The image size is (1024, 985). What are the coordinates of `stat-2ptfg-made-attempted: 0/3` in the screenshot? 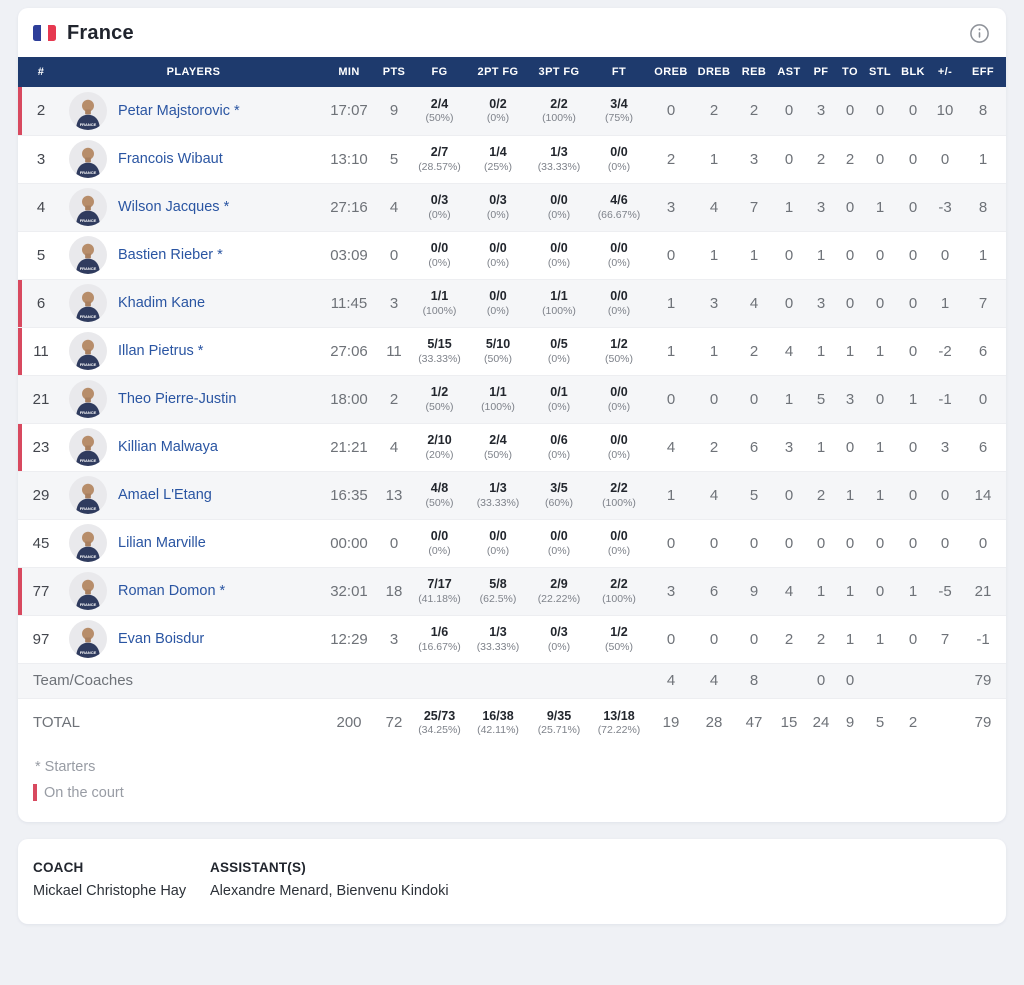 It's located at (498, 200).